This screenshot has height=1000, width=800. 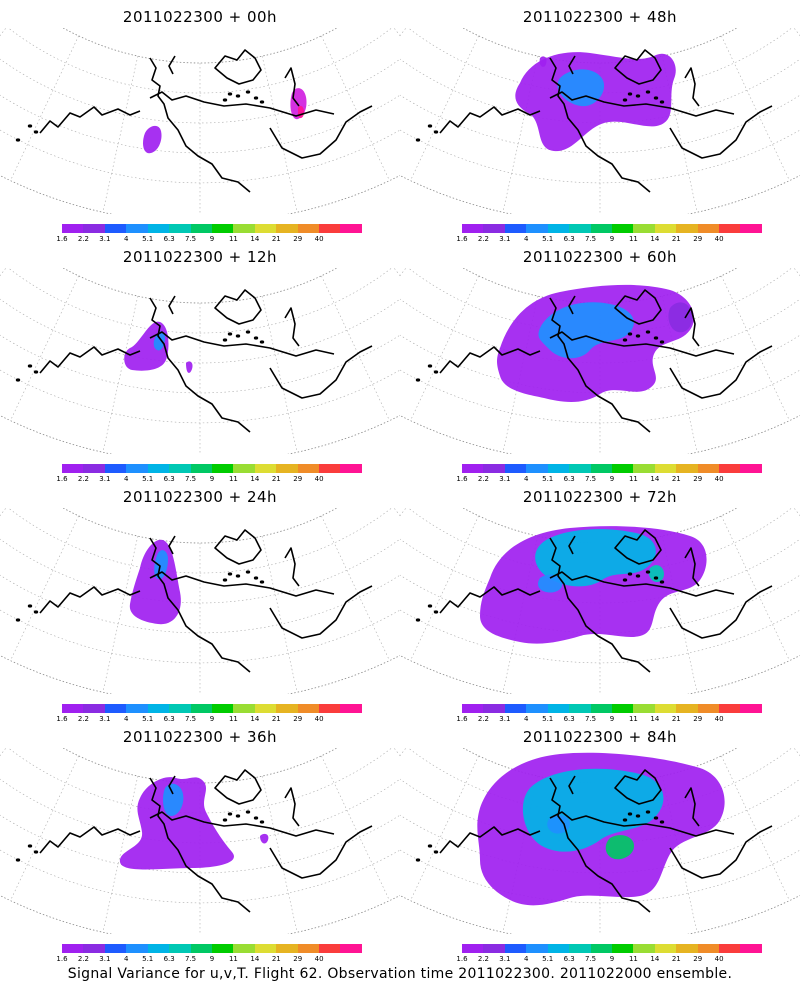 I want to click on colorbar-tick-label: 6.3, so click(x=569, y=959).